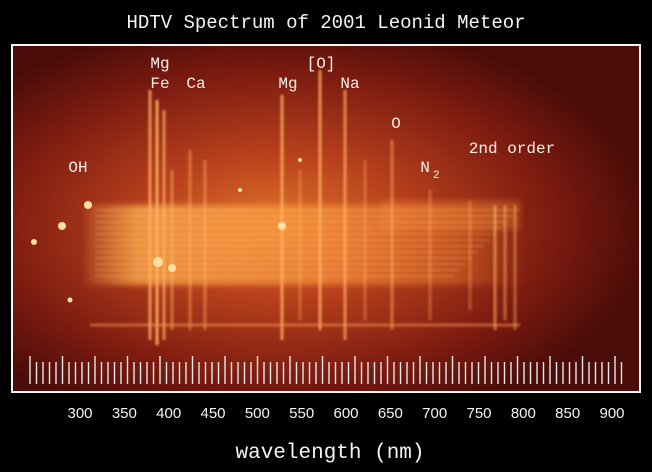  I want to click on annotation: 2nd order, so click(512, 149).